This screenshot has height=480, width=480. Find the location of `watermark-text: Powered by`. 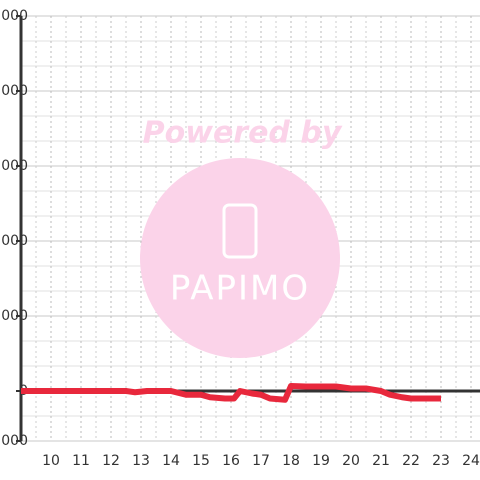

watermark-text: Powered by is located at coordinates (243, 133).